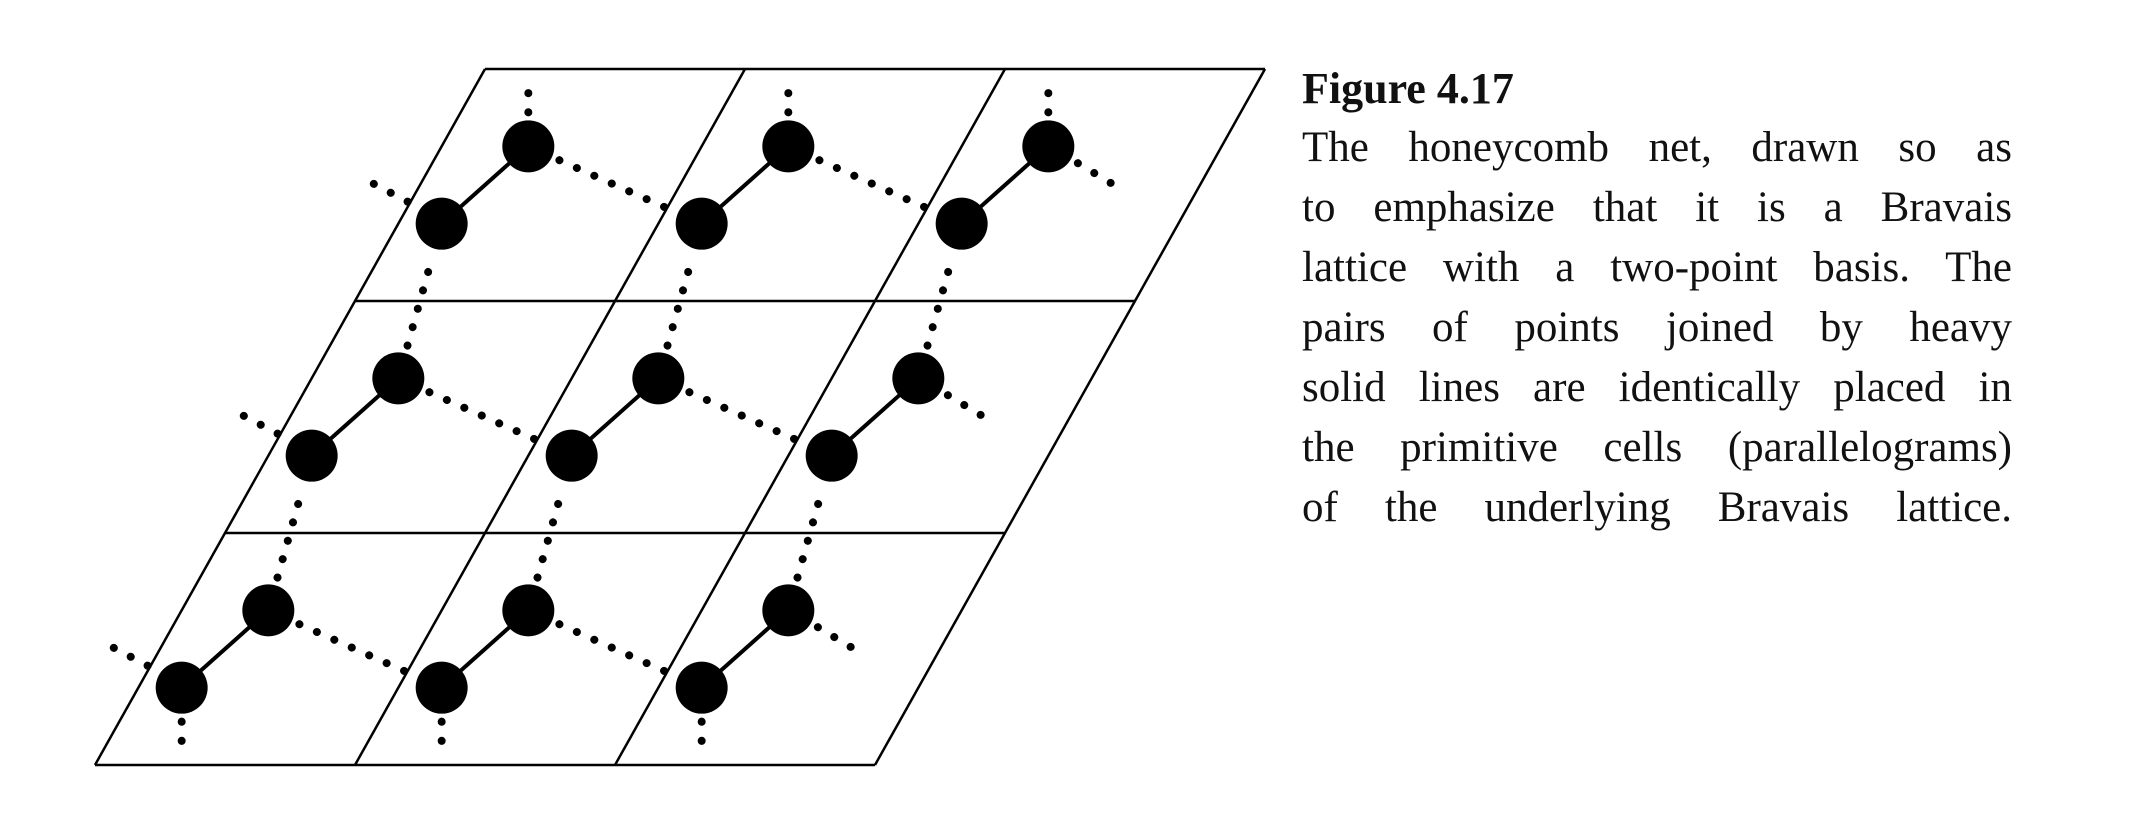 This screenshot has height=813, width=2137. Describe the element at coordinates (1408, 88) in the screenshot. I see `figure-label: Figure 4.17` at that location.